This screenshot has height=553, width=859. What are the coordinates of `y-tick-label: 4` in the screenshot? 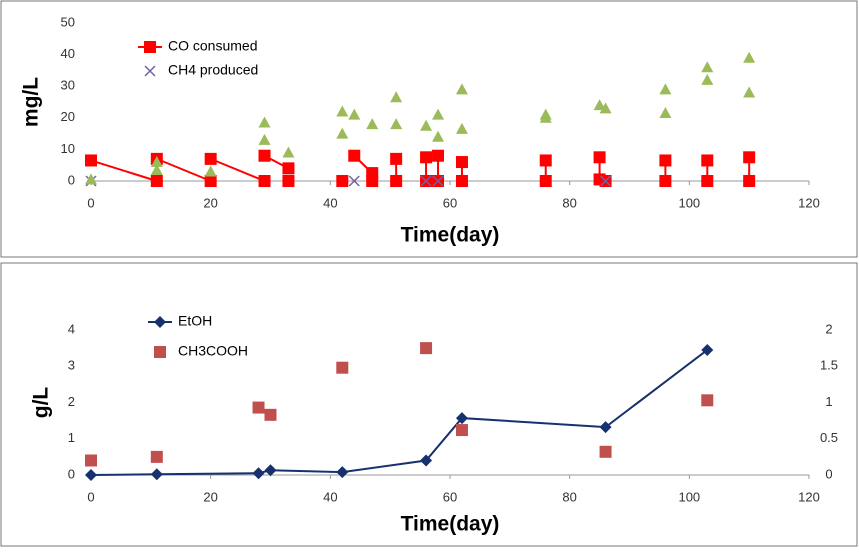 It's located at (71, 328).